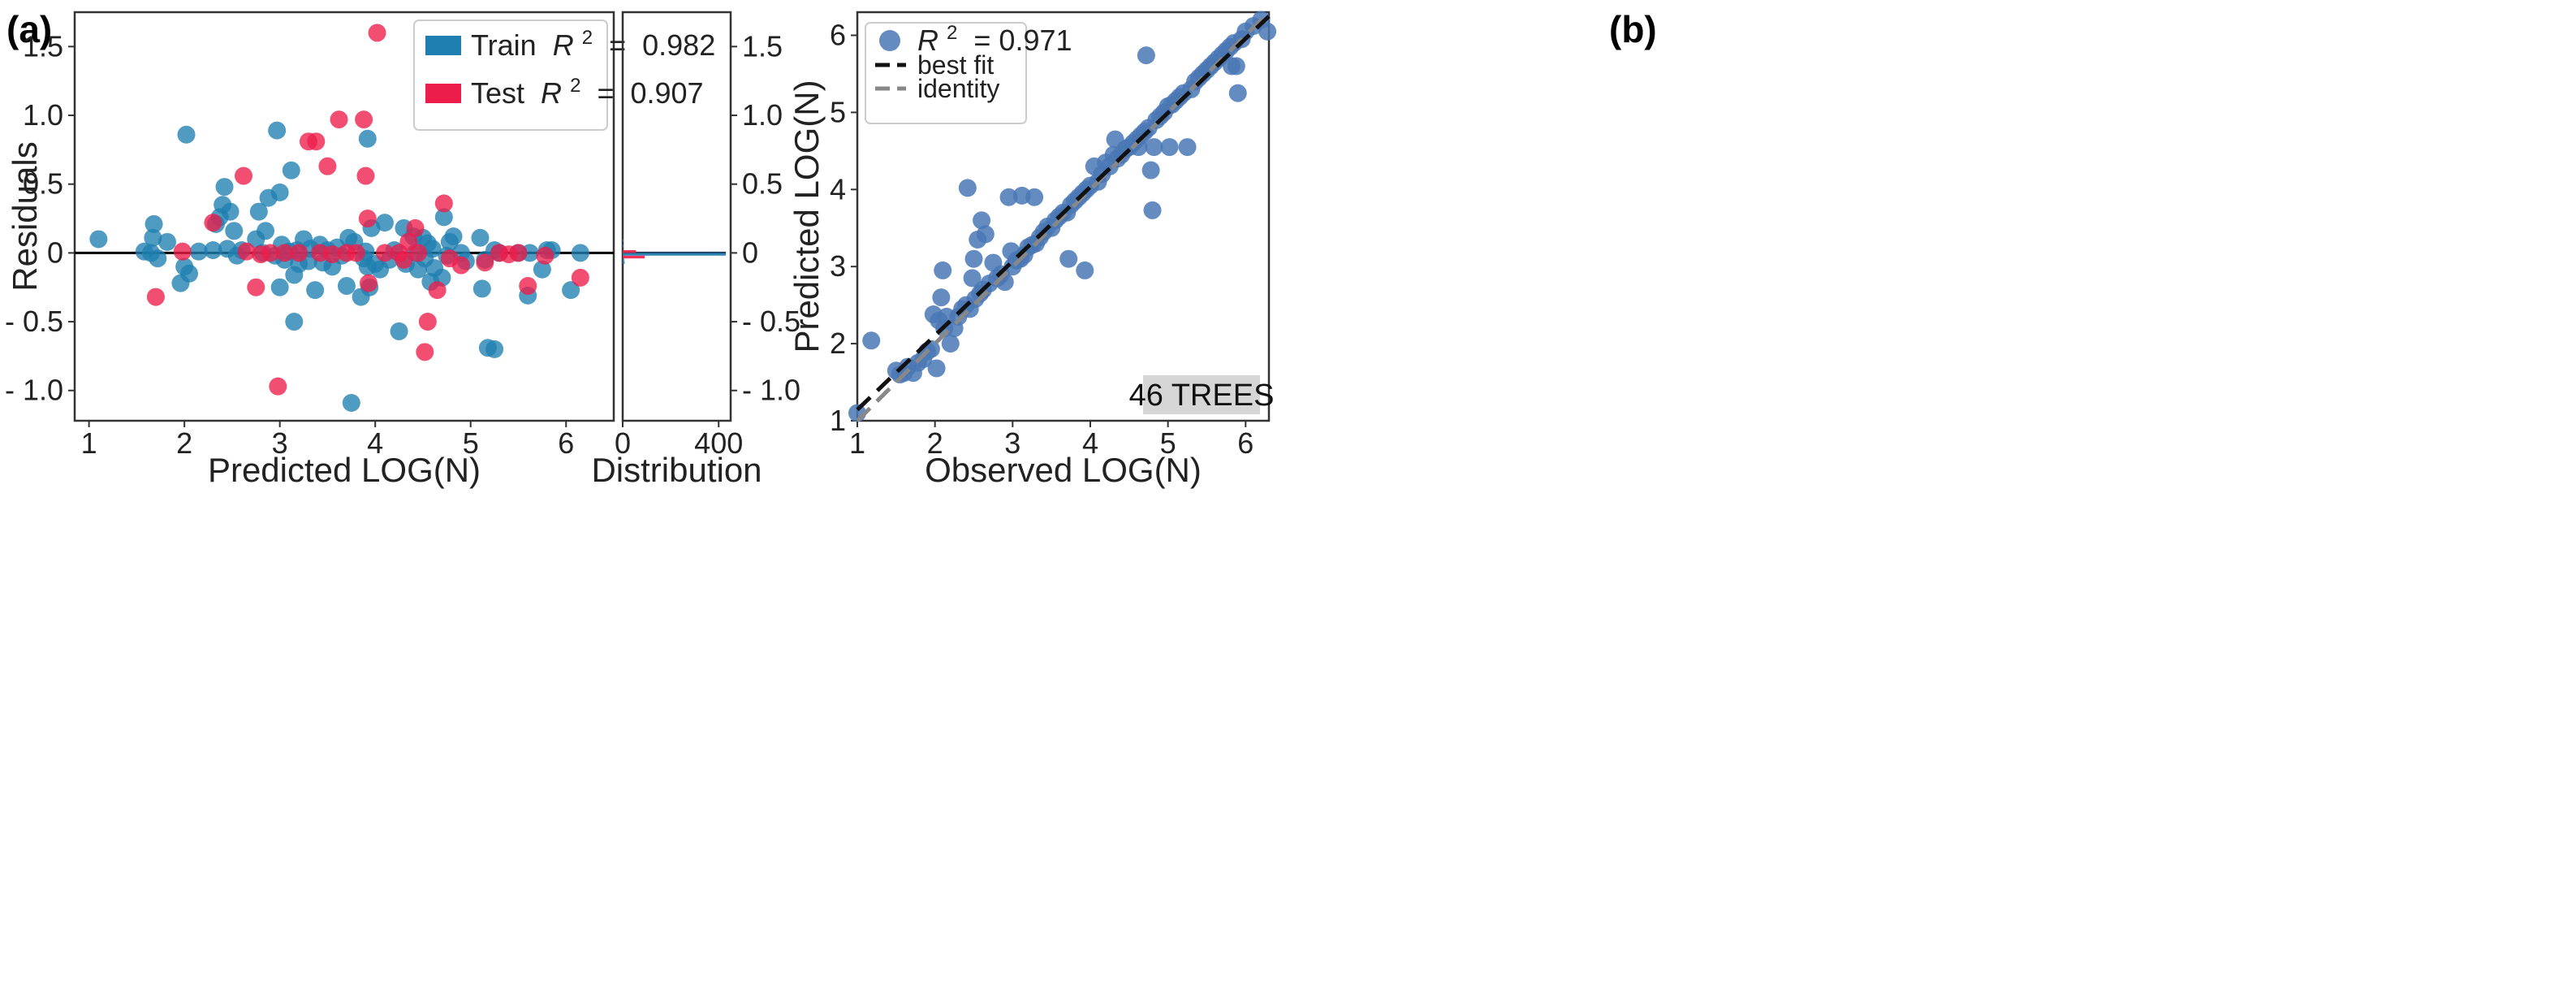  I want to click on legend-label-r2: R 2 = 0.971, so click(995, 34).